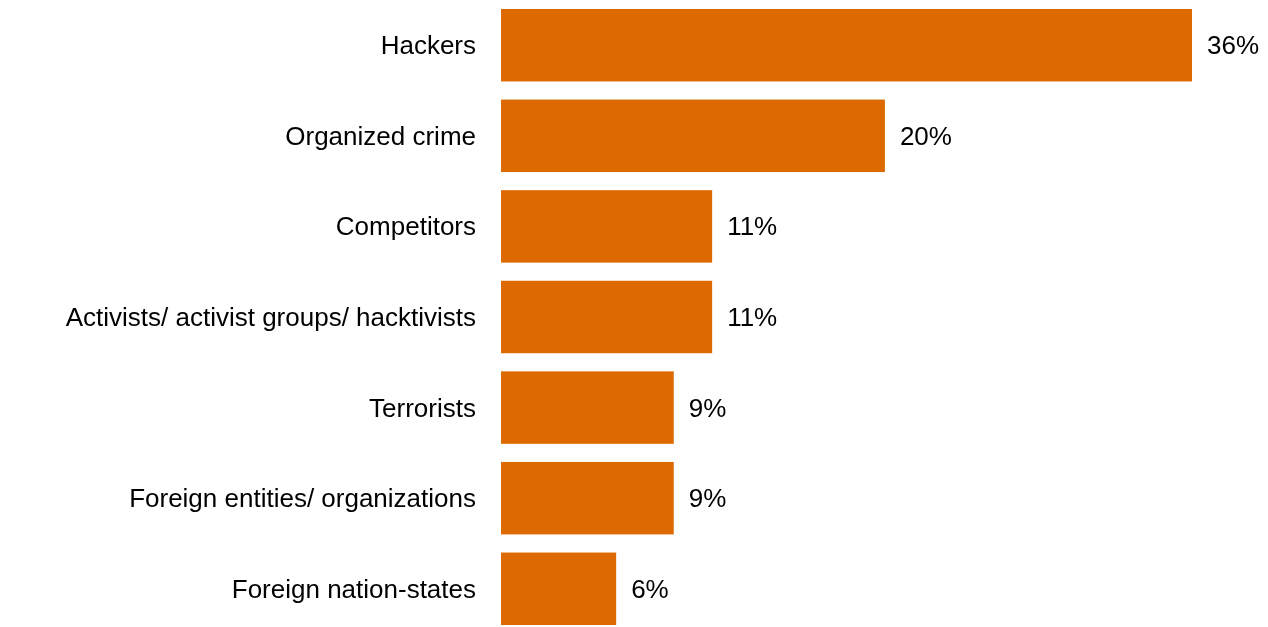 Image resolution: width=1268 pixels, height=627 pixels. I want to click on y-tick-label: Activists/ activist groups/ hacktivists, so click(270, 317).